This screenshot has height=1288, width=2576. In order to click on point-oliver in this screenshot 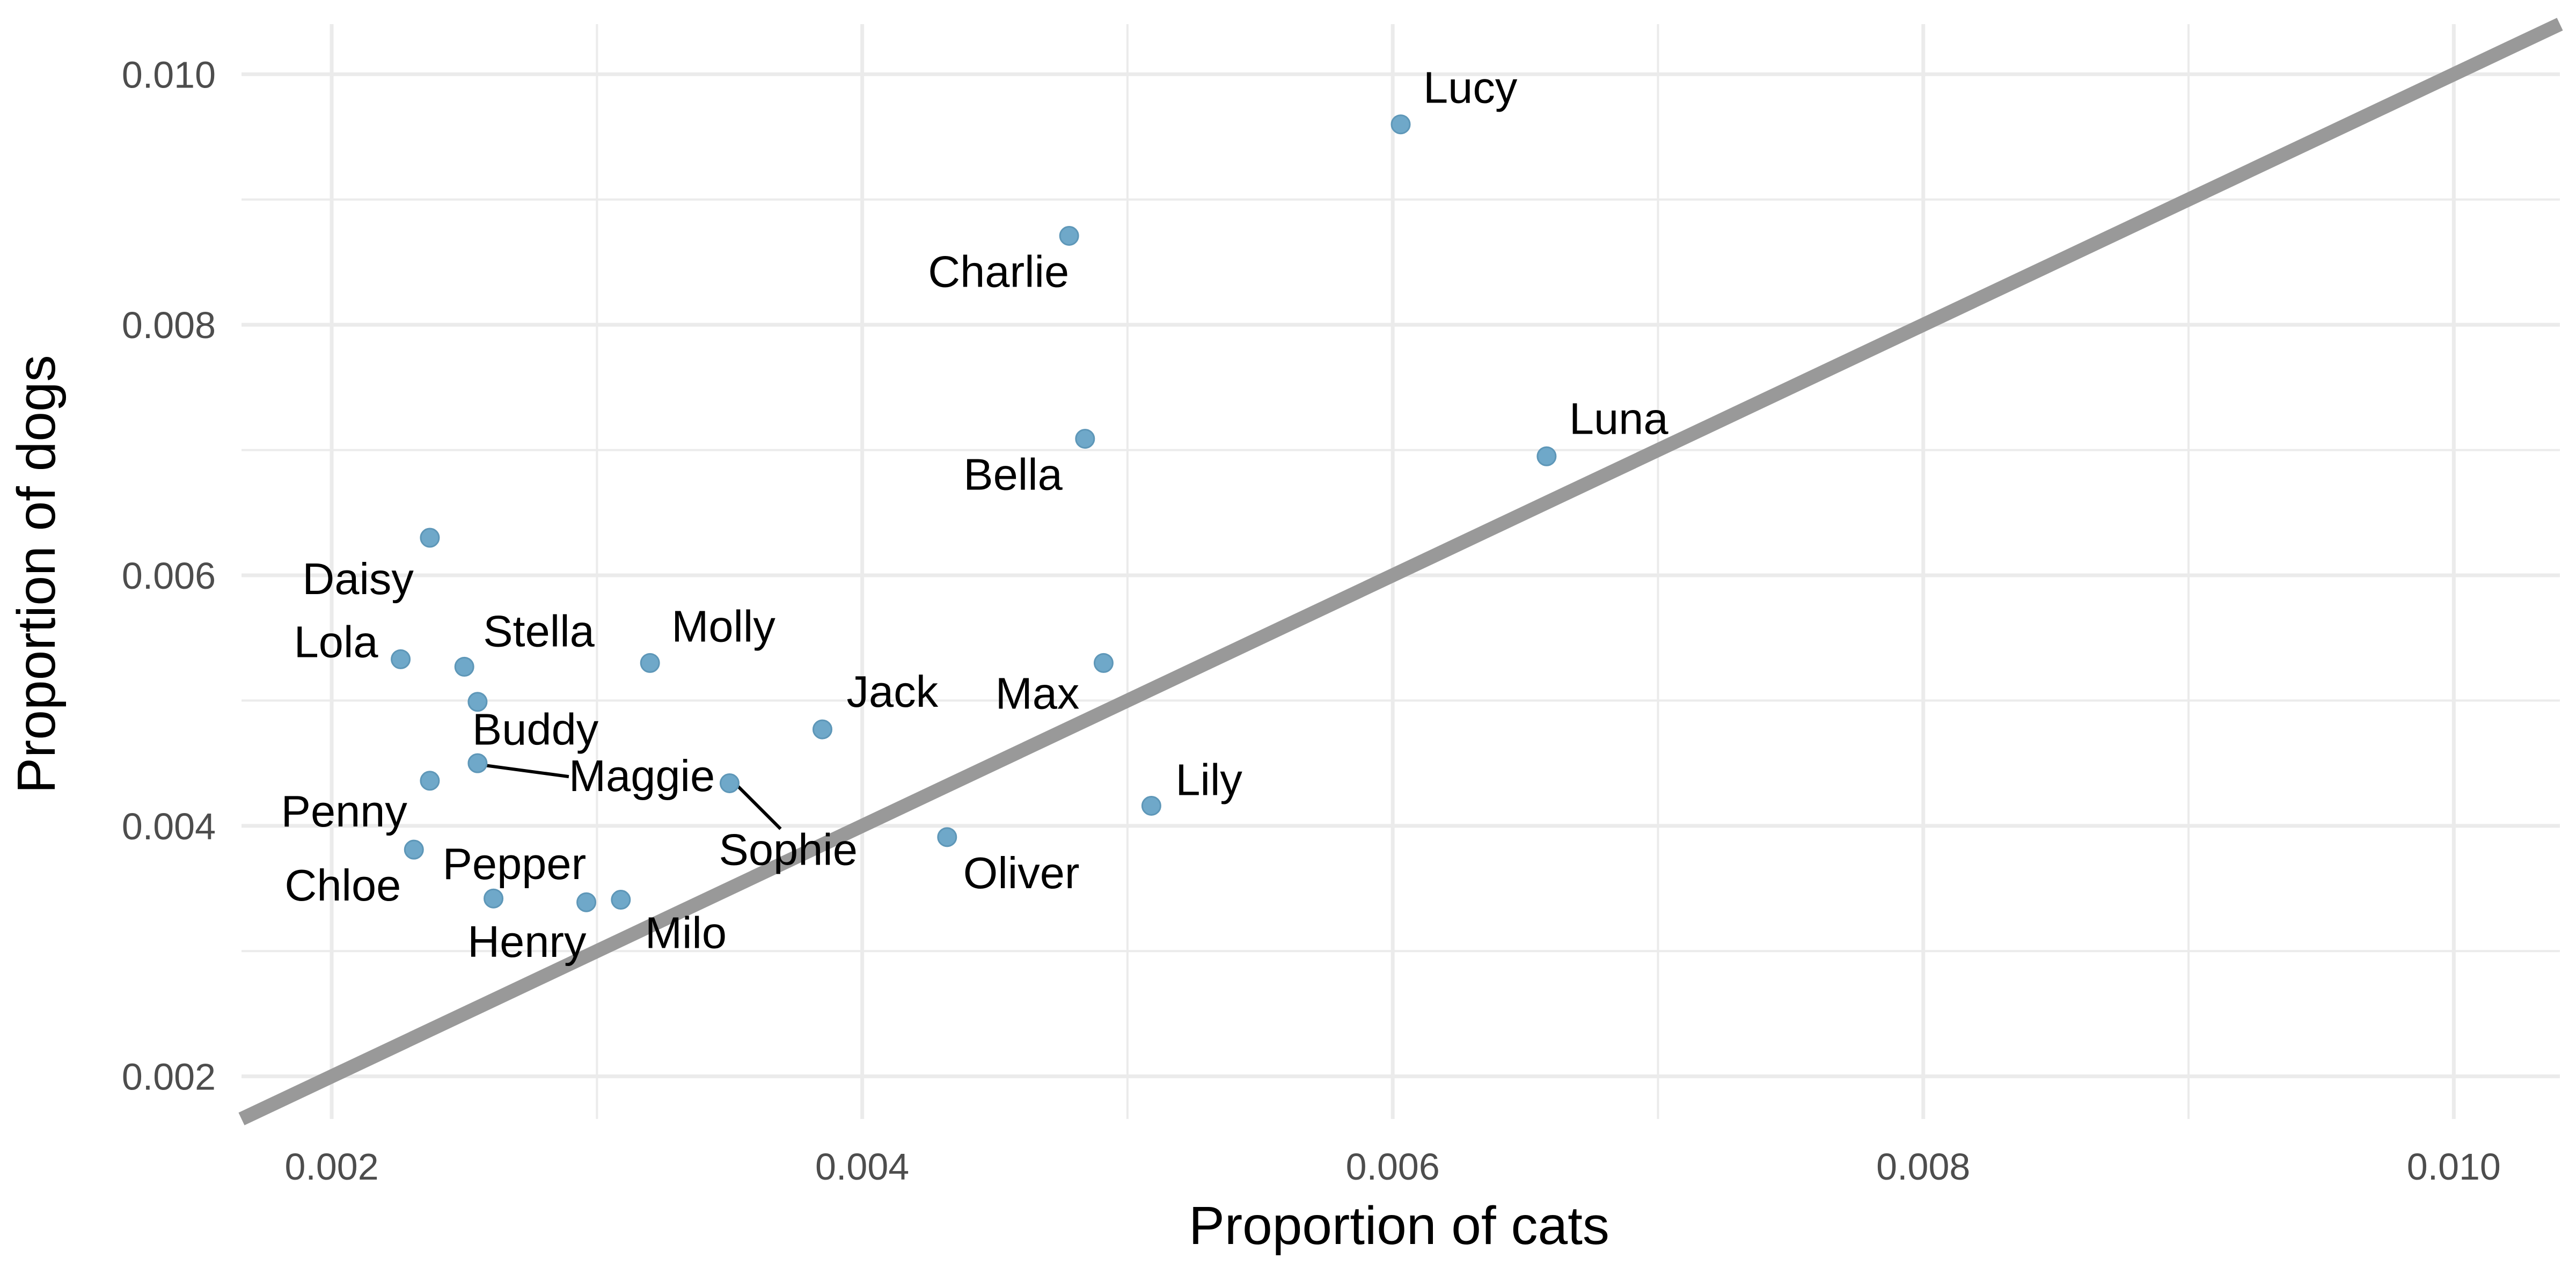, I will do `click(947, 837)`.